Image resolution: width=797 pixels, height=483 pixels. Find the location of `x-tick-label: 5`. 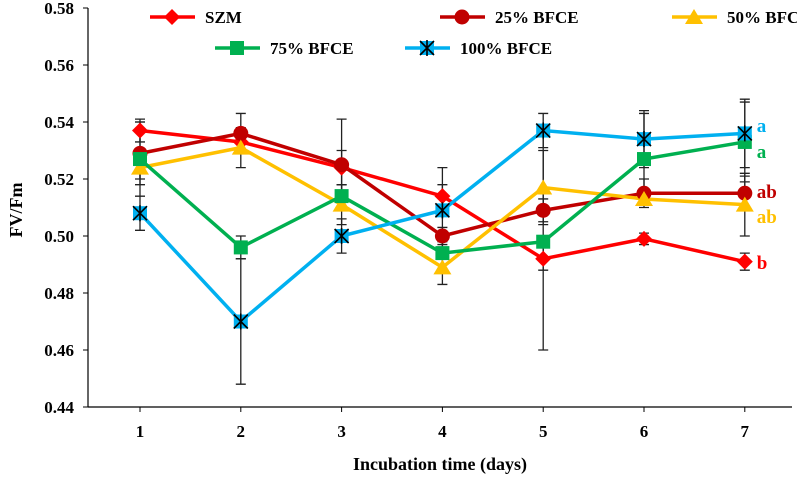

x-tick-label: 5 is located at coordinates (543, 431).